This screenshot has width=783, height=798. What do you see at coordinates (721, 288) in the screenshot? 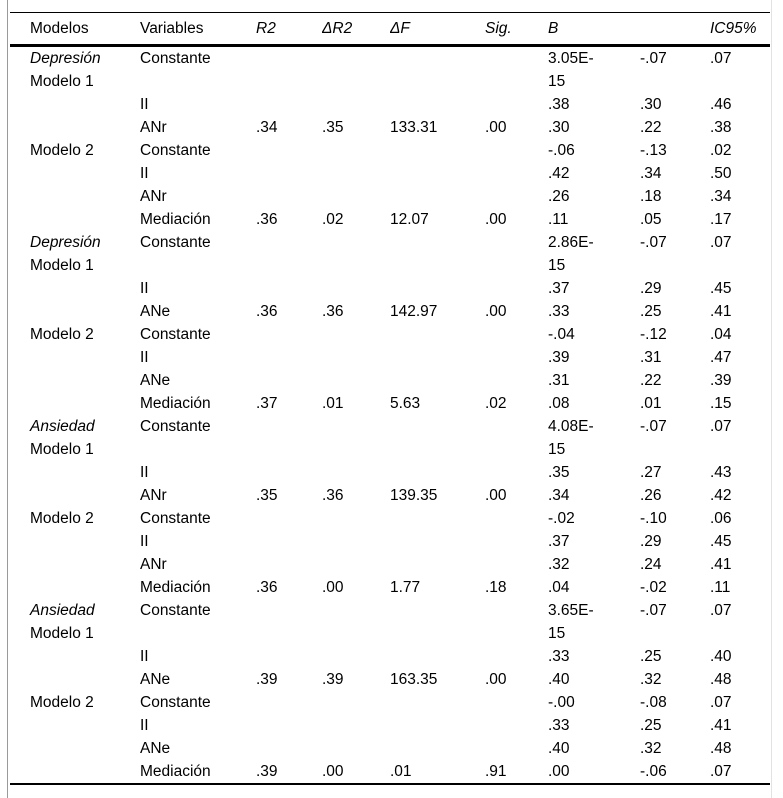
I see `ci-upper-cell: .45` at bounding box center [721, 288].